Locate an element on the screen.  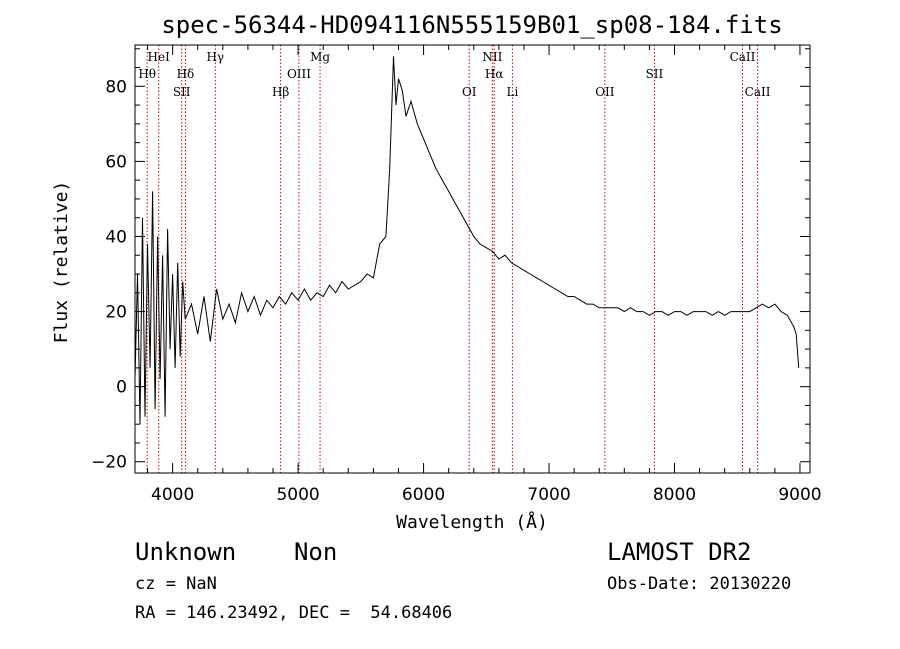
coords-text: RA = 146.23492, DEC = 54.68406 is located at coordinates (294, 613).